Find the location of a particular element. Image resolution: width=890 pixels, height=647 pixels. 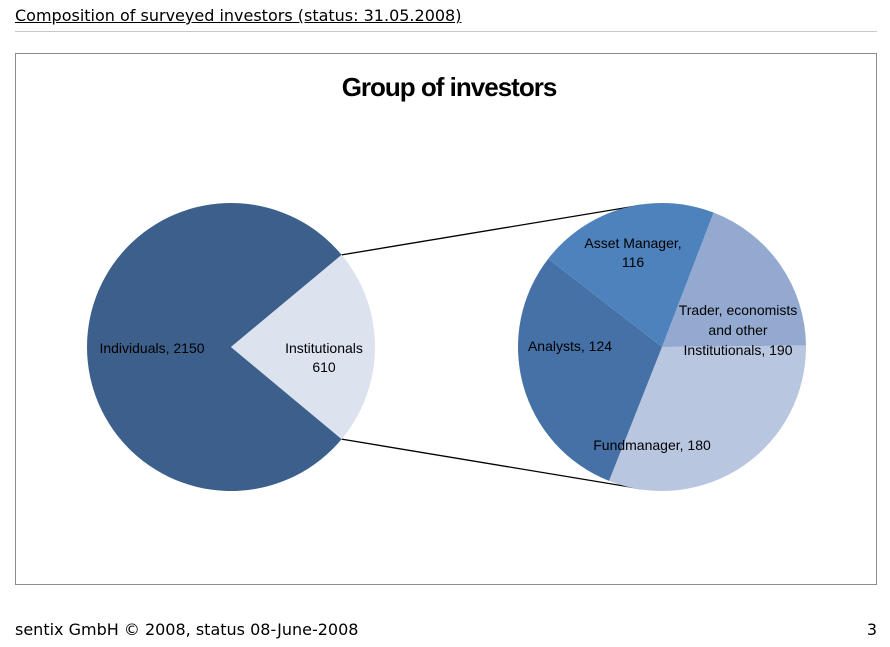

slice-trader-economists-and-other-institutionals is located at coordinates (707, 418).